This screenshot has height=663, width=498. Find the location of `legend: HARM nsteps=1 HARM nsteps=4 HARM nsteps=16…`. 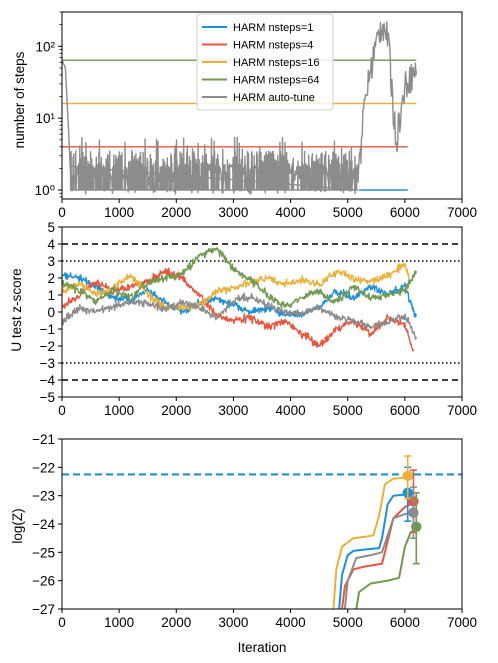

legend: HARM nsteps=1 HARM nsteps=4 HARM nsteps=16… is located at coordinates (265, 62).